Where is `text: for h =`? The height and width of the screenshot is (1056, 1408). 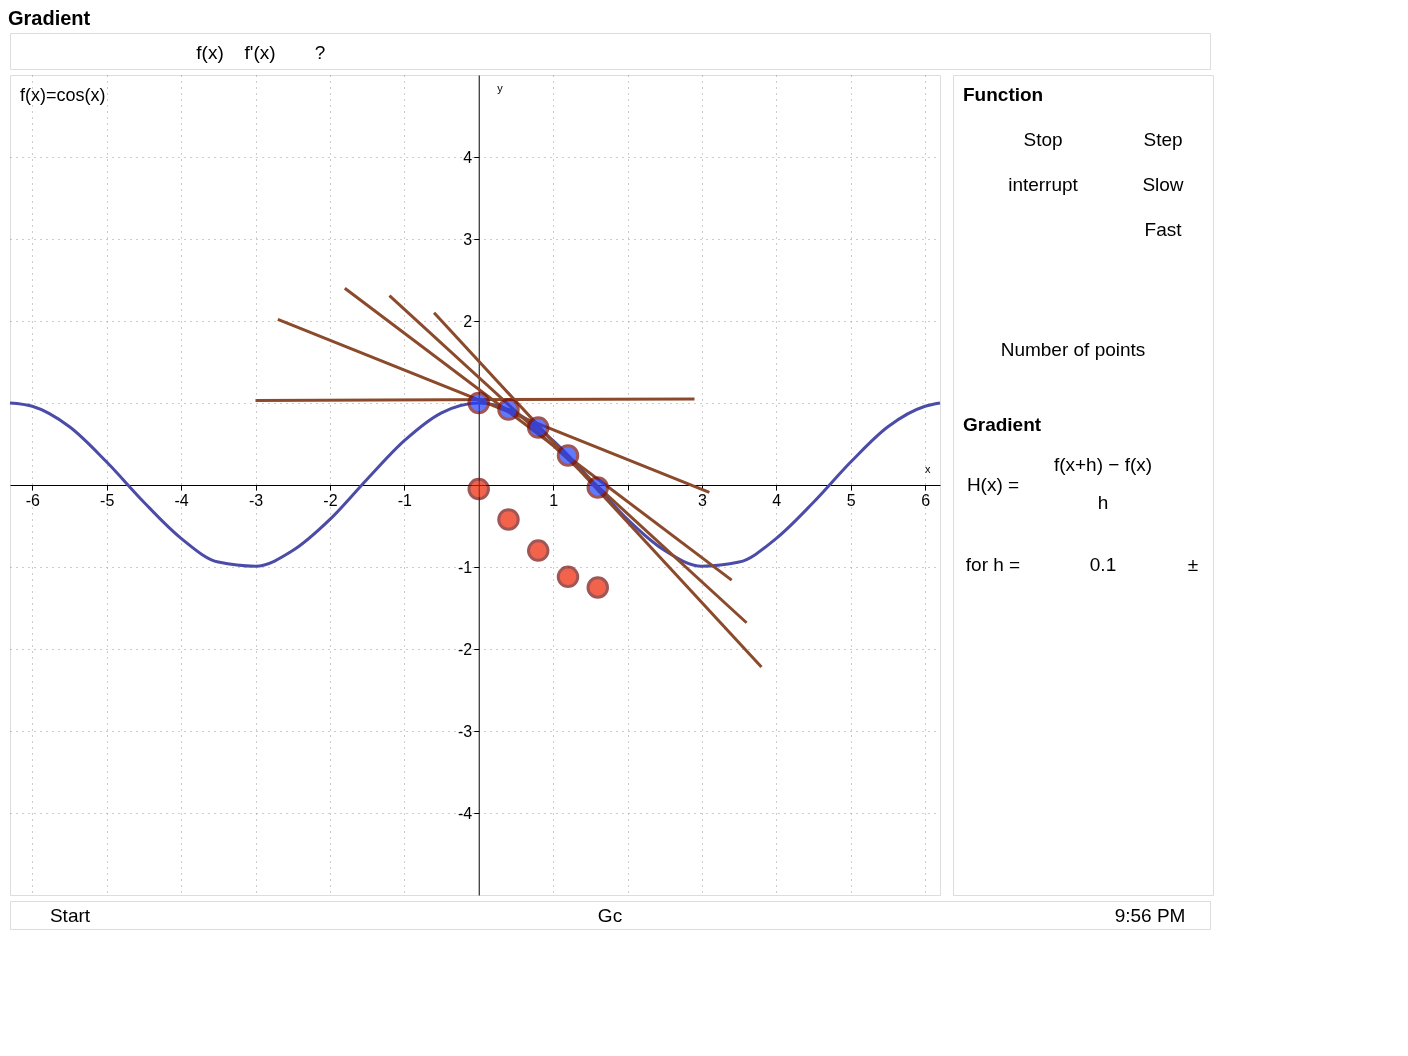 text: for h = is located at coordinates (993, 564).